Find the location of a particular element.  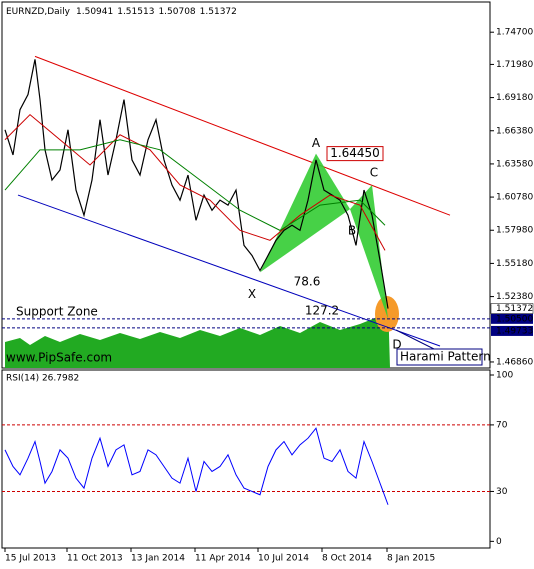

chart-header: EURNZD,Daily 1.50941 1.51513 1.50708 1.51372 is located at coordinates (121, 12).